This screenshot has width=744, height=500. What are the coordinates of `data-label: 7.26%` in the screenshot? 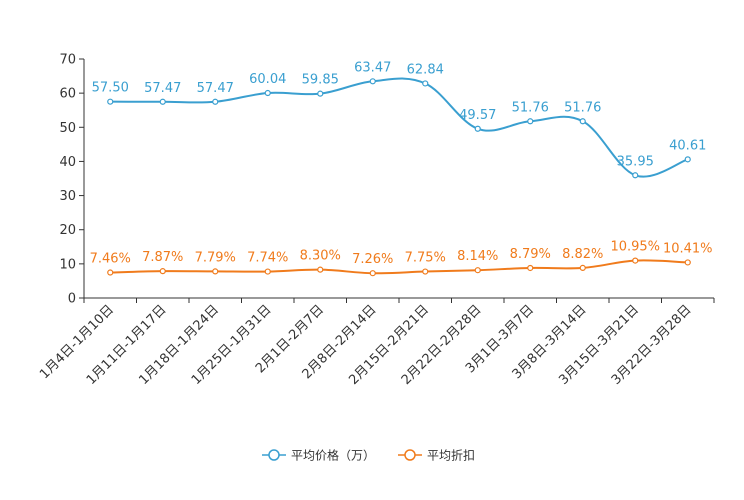 It's located at (372, 259).